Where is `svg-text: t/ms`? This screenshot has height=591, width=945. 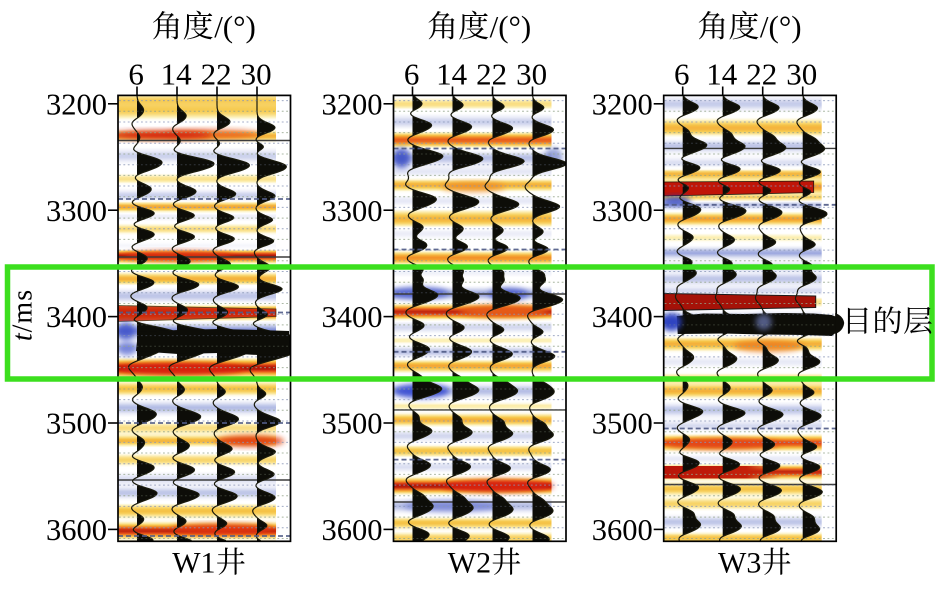
svg-text: t/ms is located at coordinates (23, 315).